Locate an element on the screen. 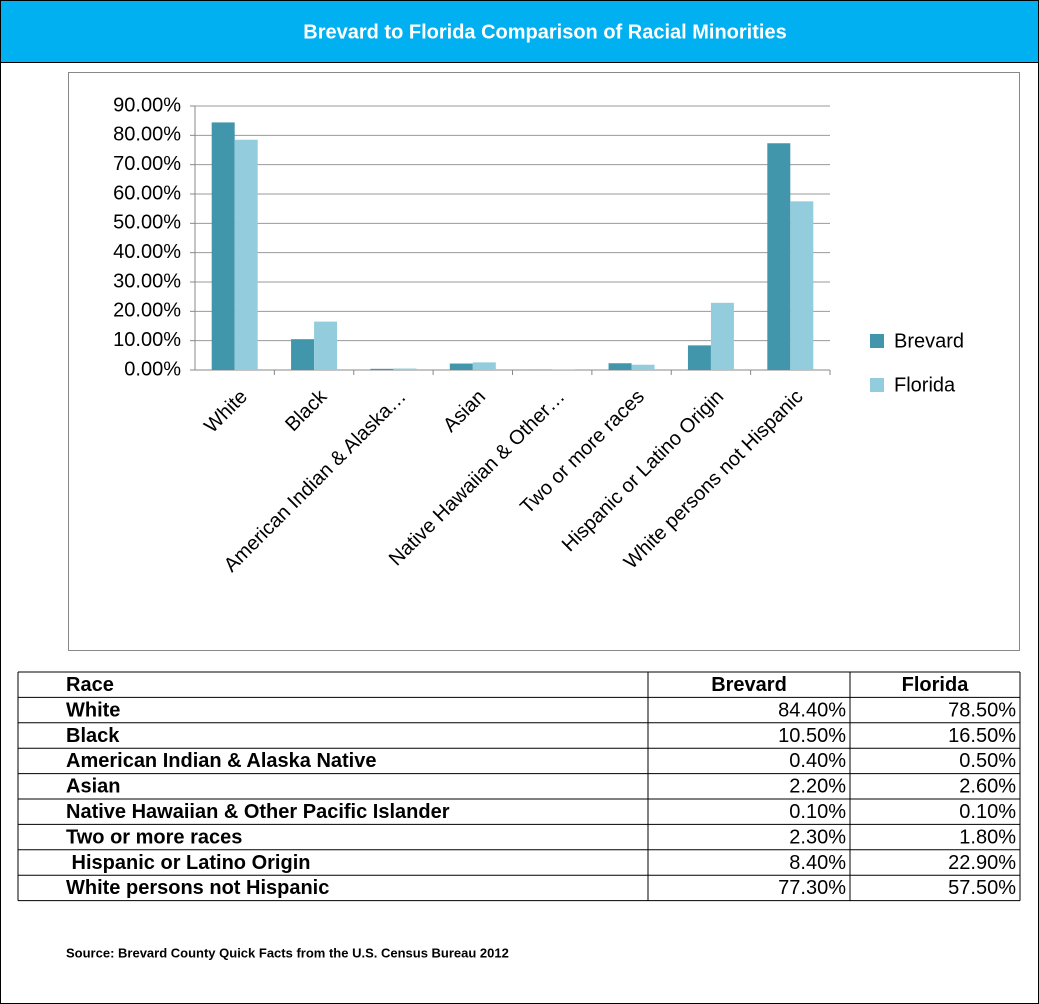 This screenshot has height=1004, width=1039. y-tick-label: 50.00% is located at coordinates (147, 223).